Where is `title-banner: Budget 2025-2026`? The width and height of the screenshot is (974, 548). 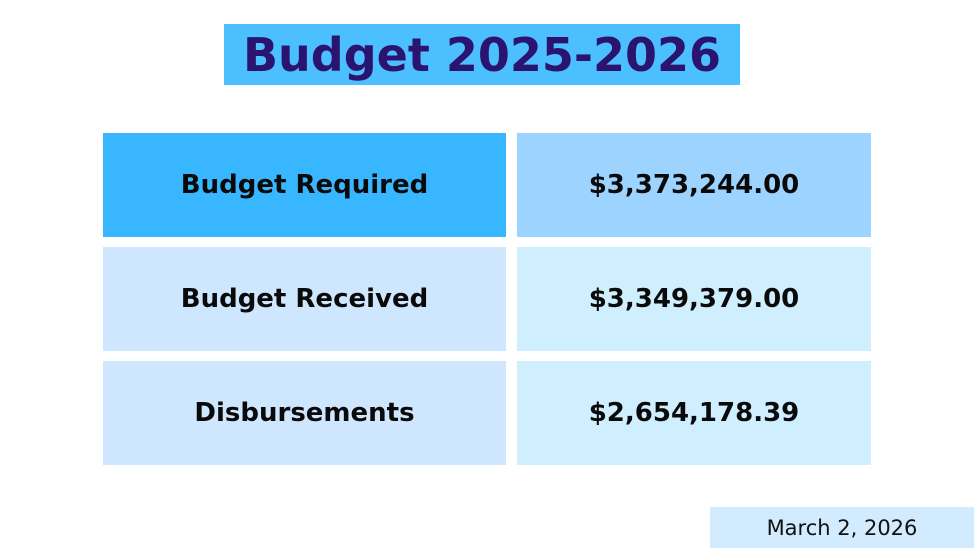 title-banner: Budget 2025-2026 is located at coordinates (482, 54).